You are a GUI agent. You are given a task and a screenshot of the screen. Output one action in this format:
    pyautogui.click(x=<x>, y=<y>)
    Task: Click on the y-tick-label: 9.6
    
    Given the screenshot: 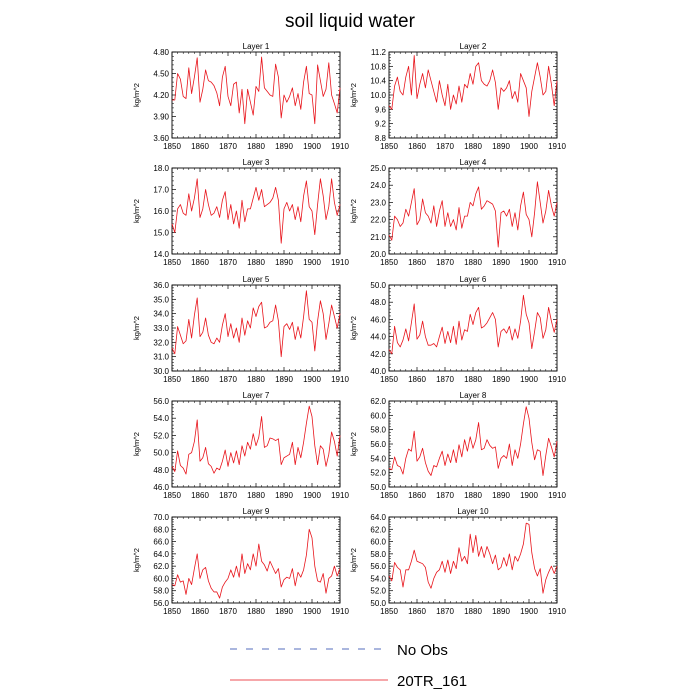 What is the action you would take?
    pyautogui.click(x=381, y=109)
    